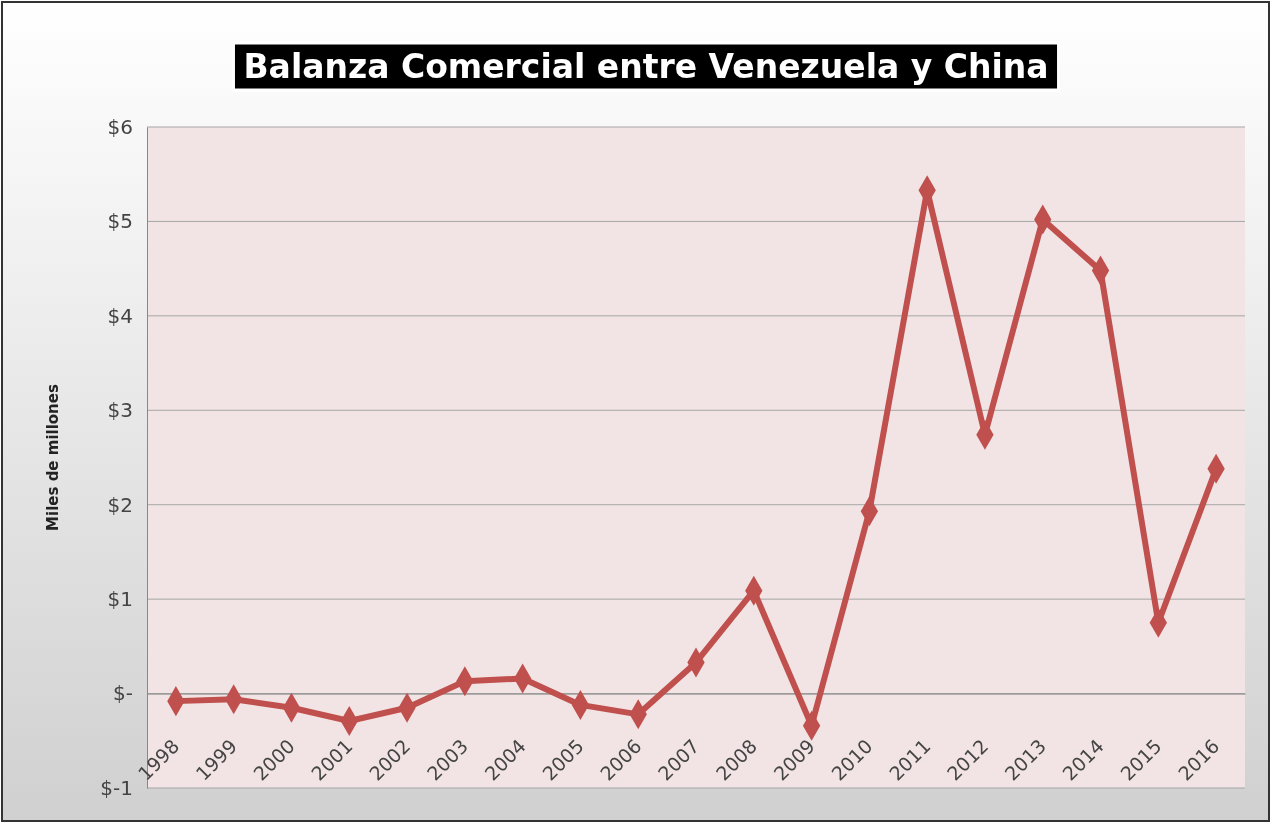  Describe the element at coordinates (120, 315) in the screenshot. I see `y-tick-label: $4` at that location.